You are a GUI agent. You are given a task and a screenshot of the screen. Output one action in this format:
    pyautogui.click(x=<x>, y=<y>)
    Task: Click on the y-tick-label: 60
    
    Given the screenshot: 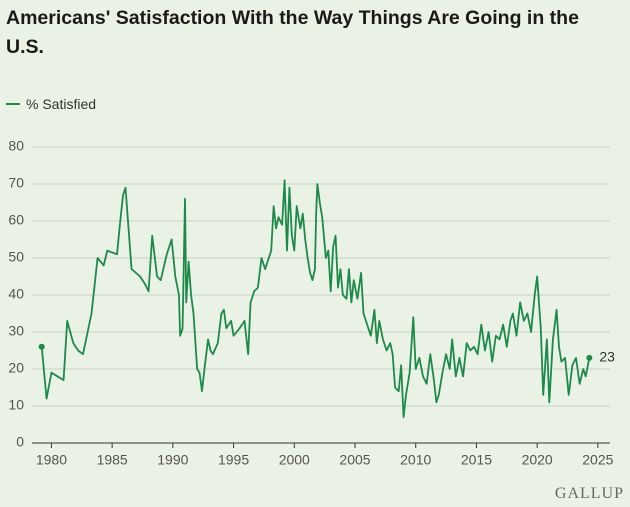 What is the action you would take?
    pyautogui.click(x=16, y=220)
    